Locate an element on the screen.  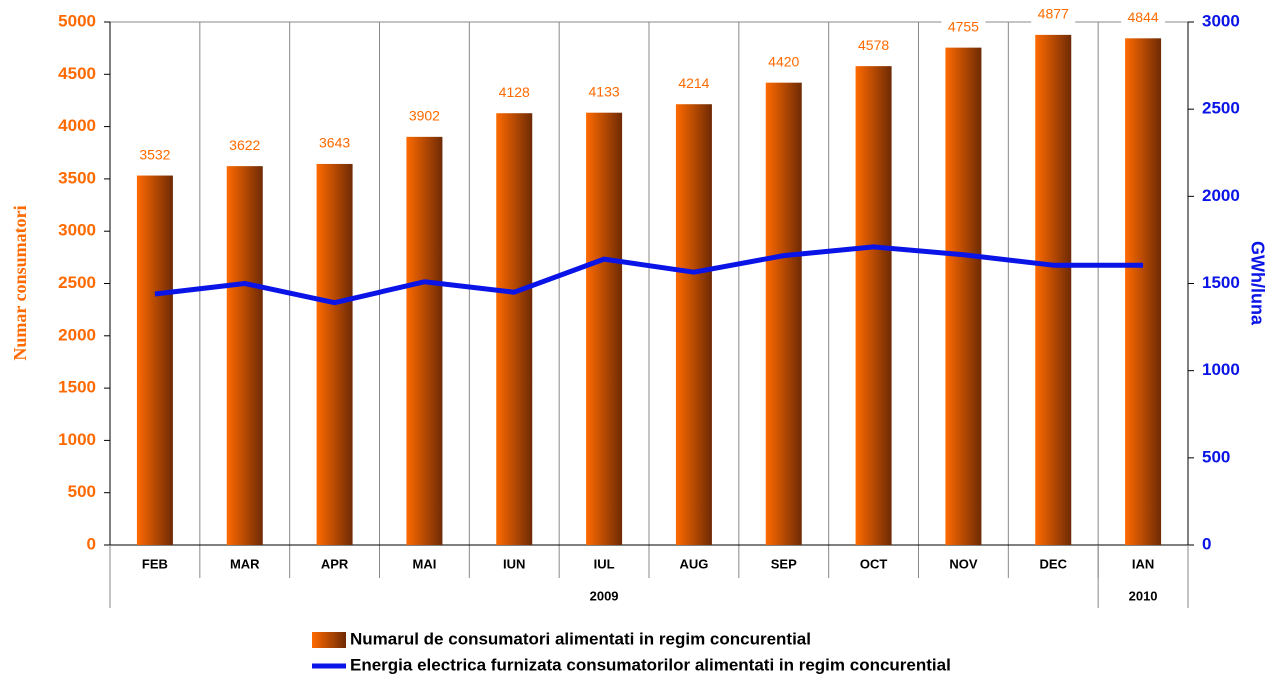
data-label: 3902 is located at coordinates (424, 116).